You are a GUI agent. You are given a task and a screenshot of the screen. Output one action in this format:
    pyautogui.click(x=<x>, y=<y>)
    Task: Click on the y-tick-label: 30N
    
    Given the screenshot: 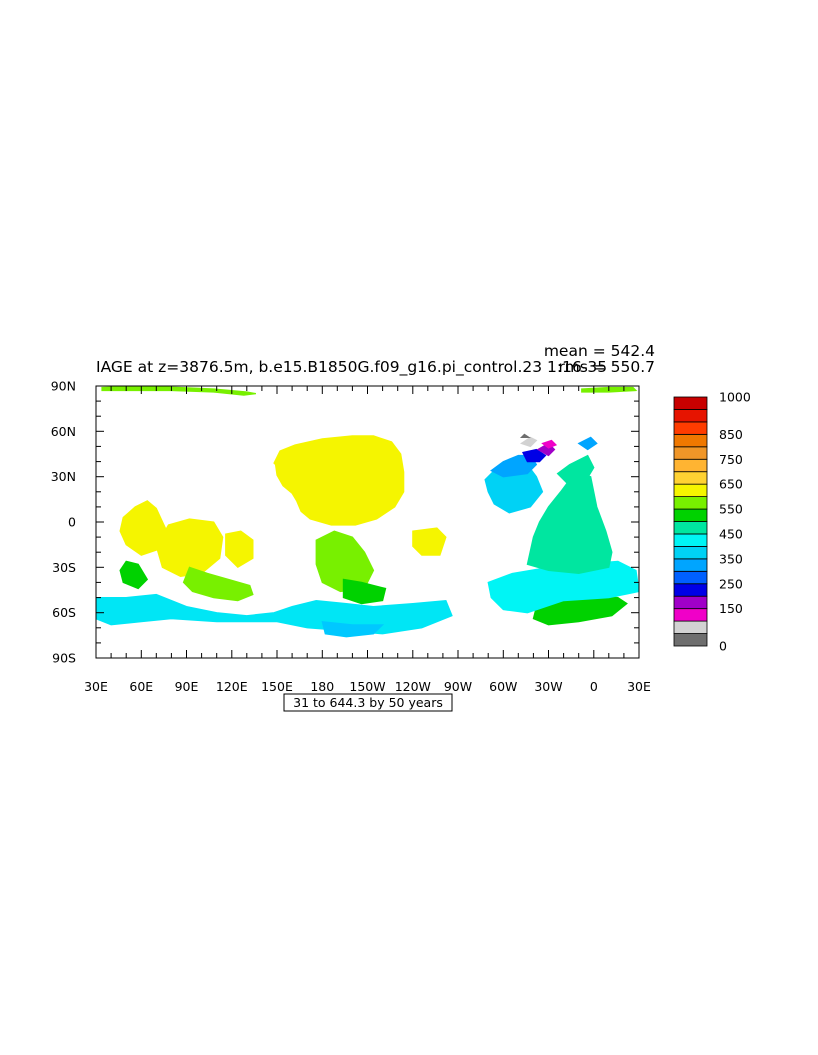 What is the action you would take?
    pyautogui.click(x=63, y=476)
    